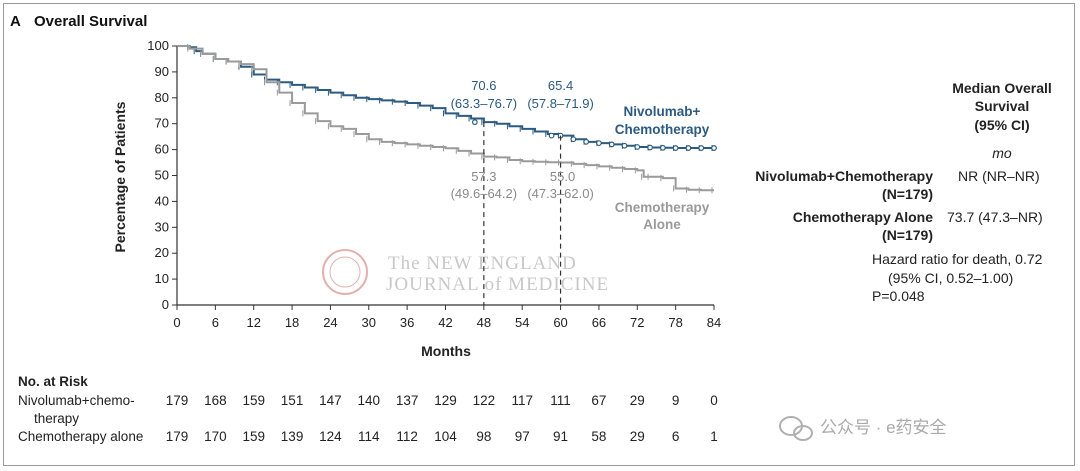  What do you see at coordinates (863, 217) in the screenshot?
I see `median-row2-label1: Chemotherapy Alone` at bounding box center [863, 217].